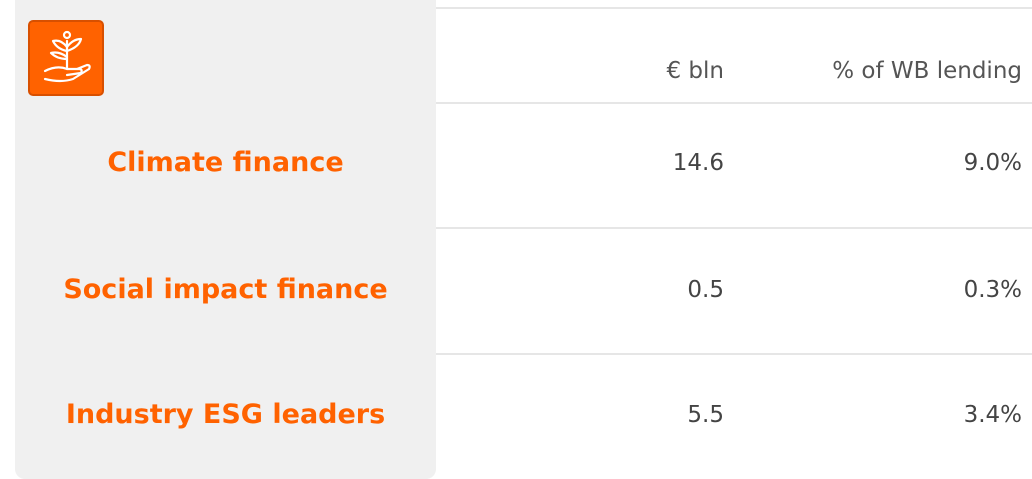 The image size is (1032, 479). I want to click on icon, so click(66, 58).